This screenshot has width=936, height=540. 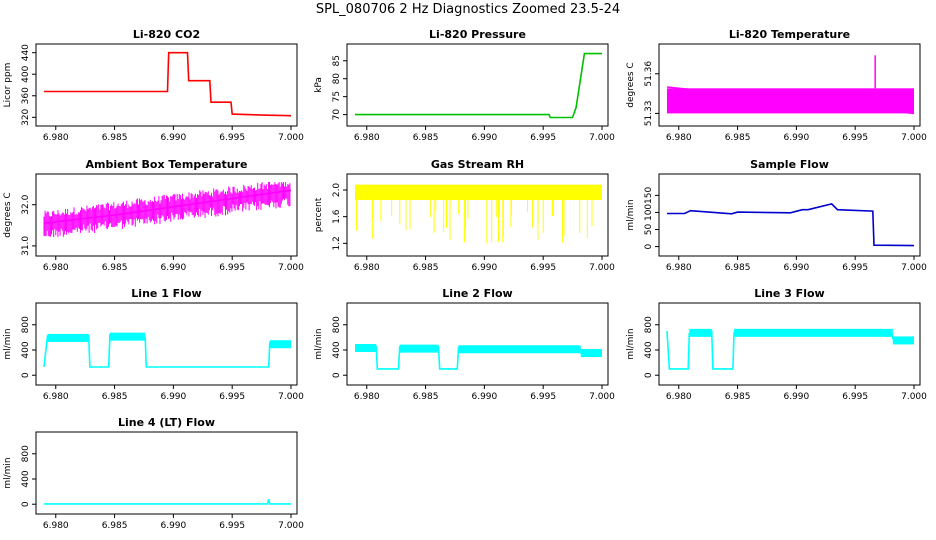 What do you see at coordinates (26, 52) in the screenshot?
I see `y-tick-label: 440` at bounding box center [26, 52].